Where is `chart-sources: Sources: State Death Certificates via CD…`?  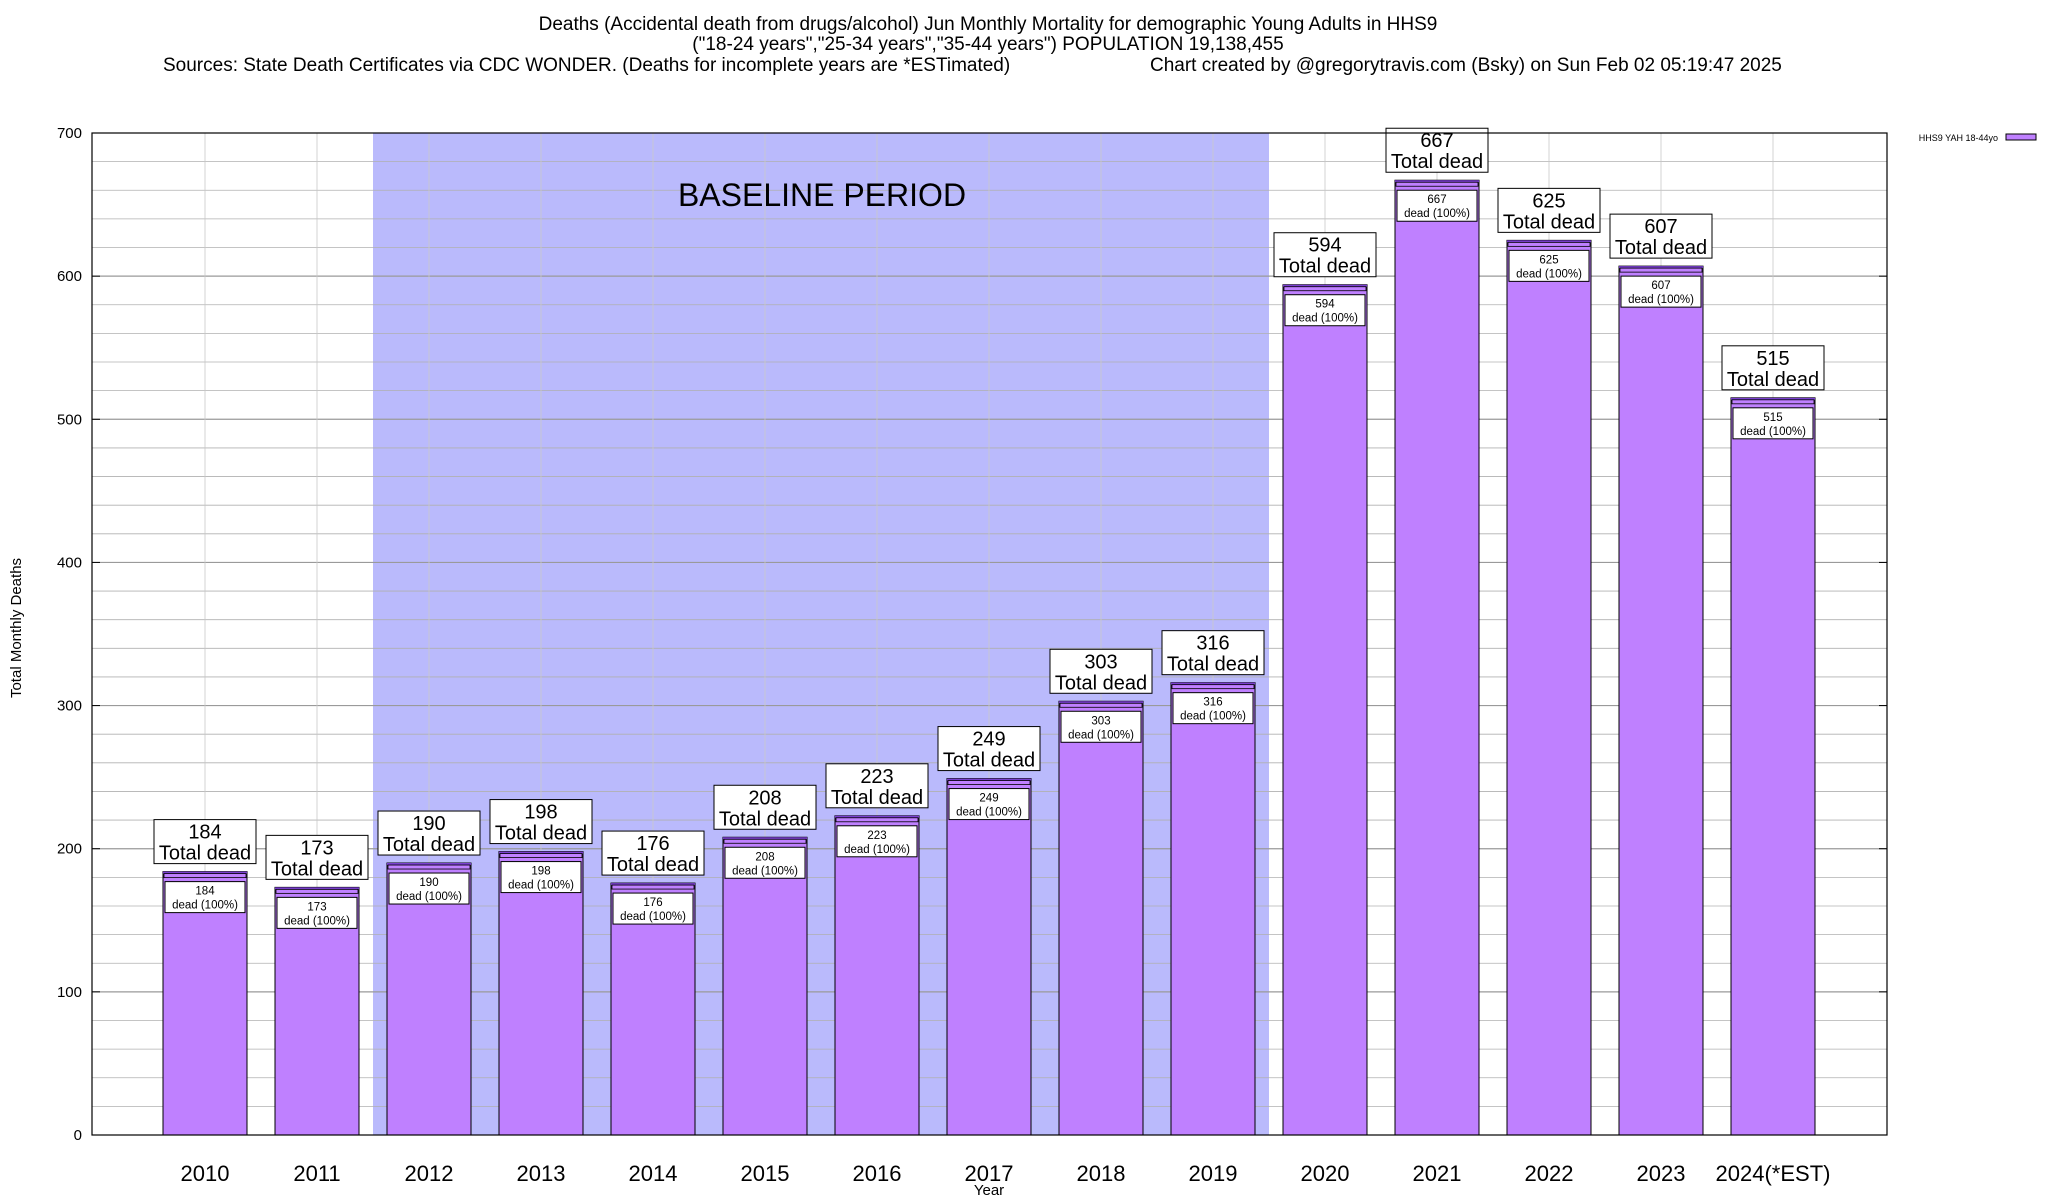
chart-sources: Sources: State Death Certificates via CD… is located at coordinates (586, 65).